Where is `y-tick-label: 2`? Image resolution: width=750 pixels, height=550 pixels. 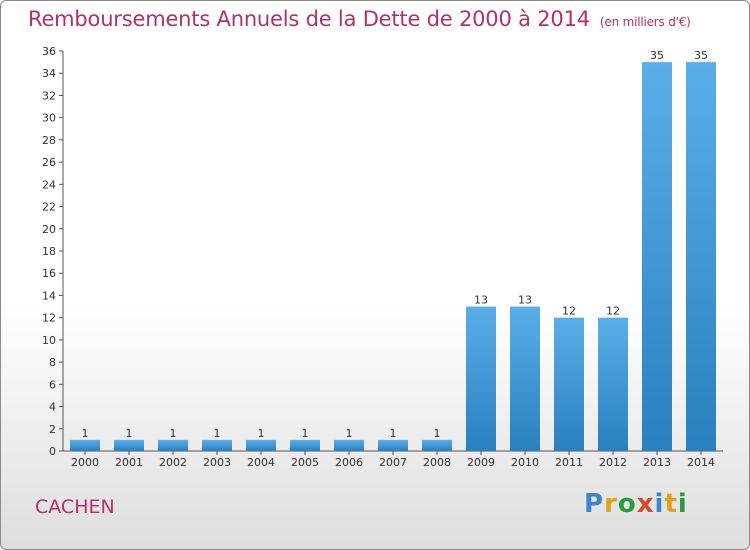 y-tick-label: 2 is located at coordinates (52, 429).